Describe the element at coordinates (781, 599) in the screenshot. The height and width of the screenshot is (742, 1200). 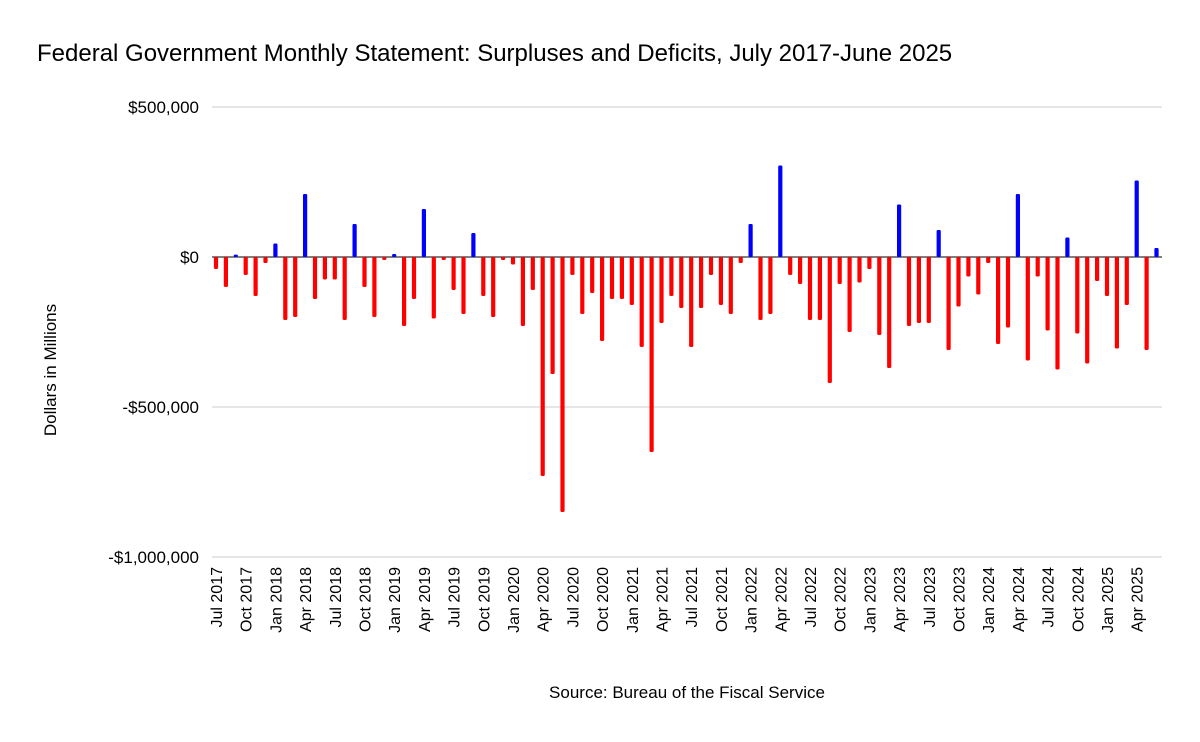
I see `x-tick-label: Apr 2022` at that location.